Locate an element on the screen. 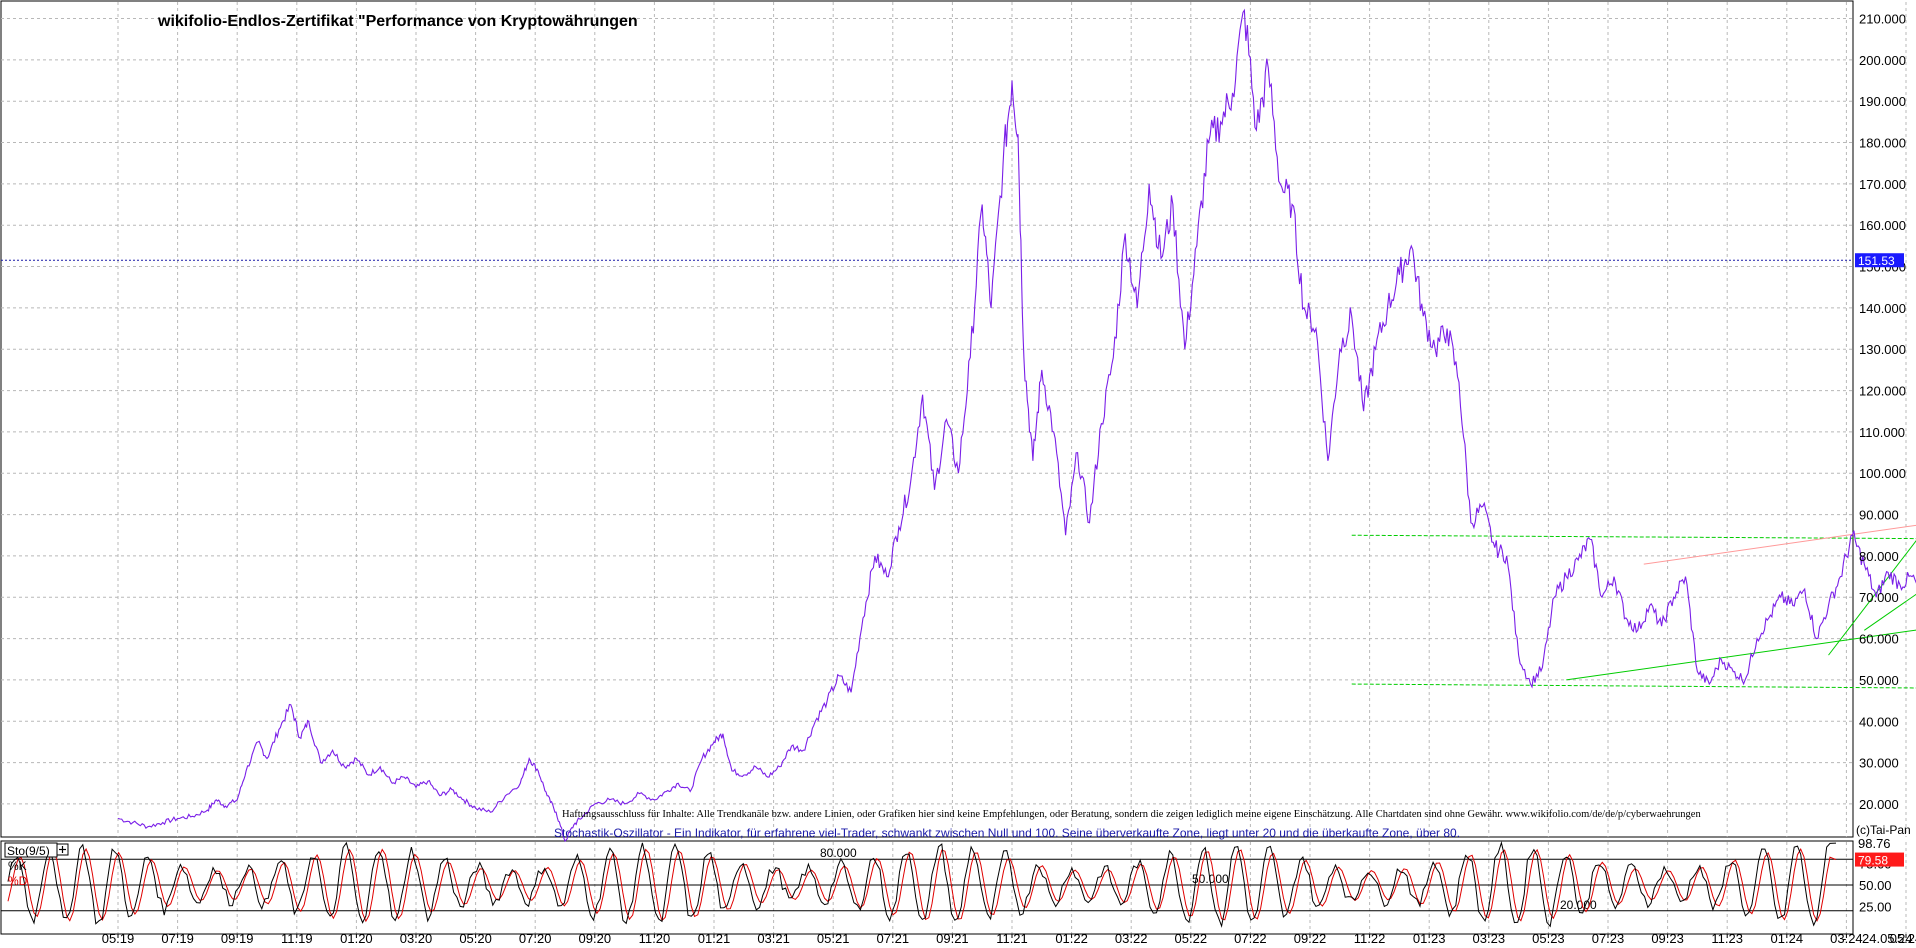  last-d-label: 79.58 is located at coordinates (1873, 861).